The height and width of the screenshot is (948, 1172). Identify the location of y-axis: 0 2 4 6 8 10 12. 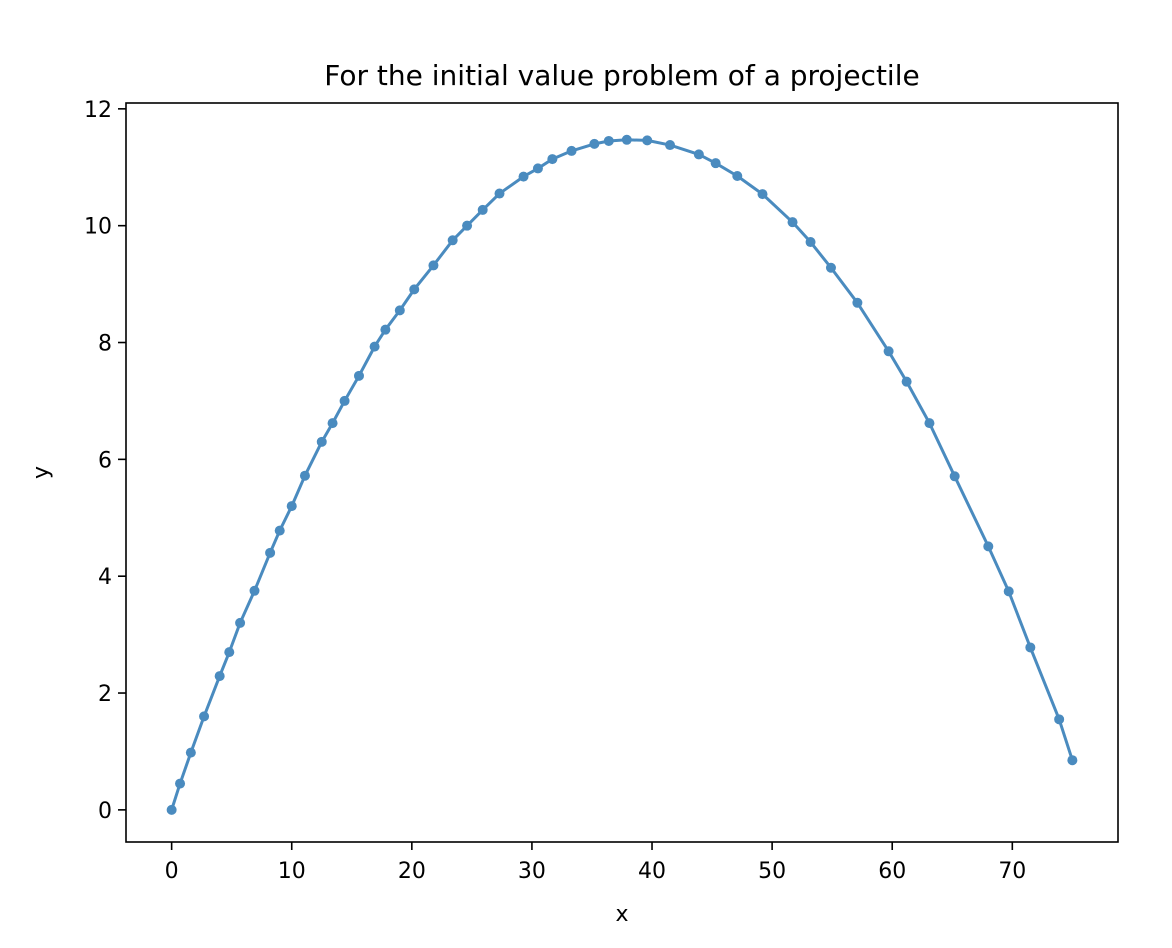
(105, 461).